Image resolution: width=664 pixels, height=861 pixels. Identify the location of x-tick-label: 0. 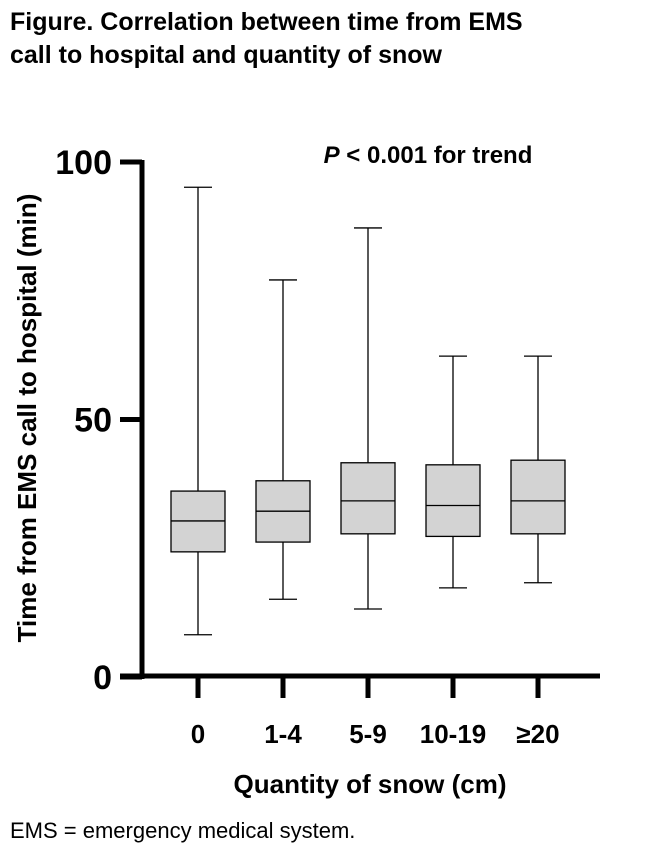
(198, 734).